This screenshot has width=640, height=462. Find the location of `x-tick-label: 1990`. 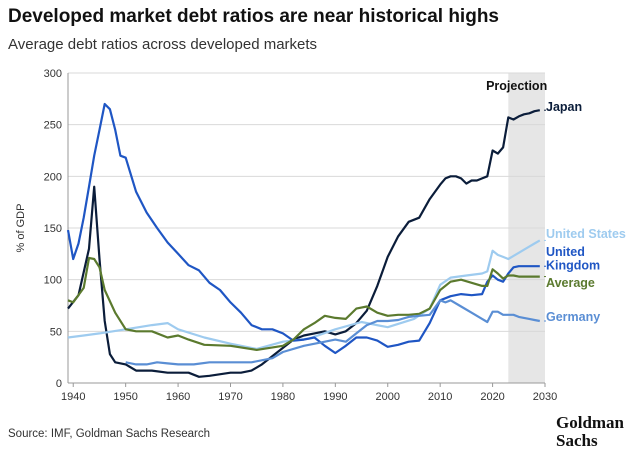

x-tick-label: 1990 is located at coordinates (335, 397).